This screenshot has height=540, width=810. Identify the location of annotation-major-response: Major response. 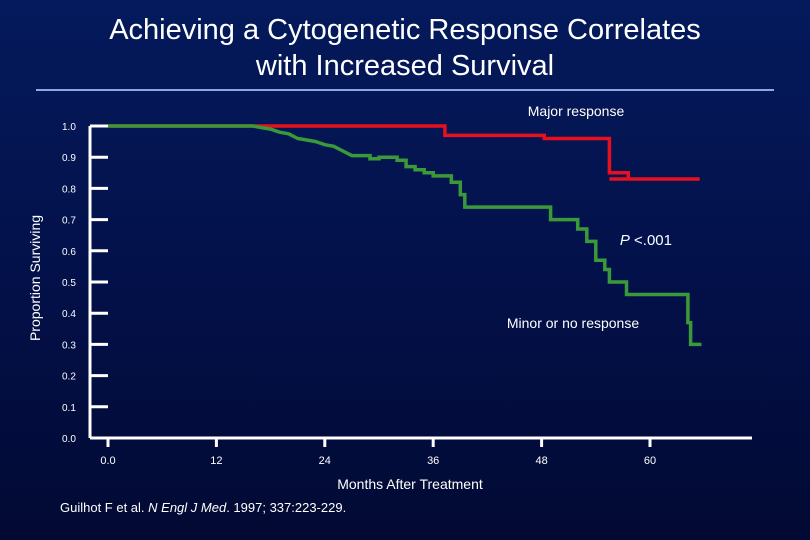
(576, 111).